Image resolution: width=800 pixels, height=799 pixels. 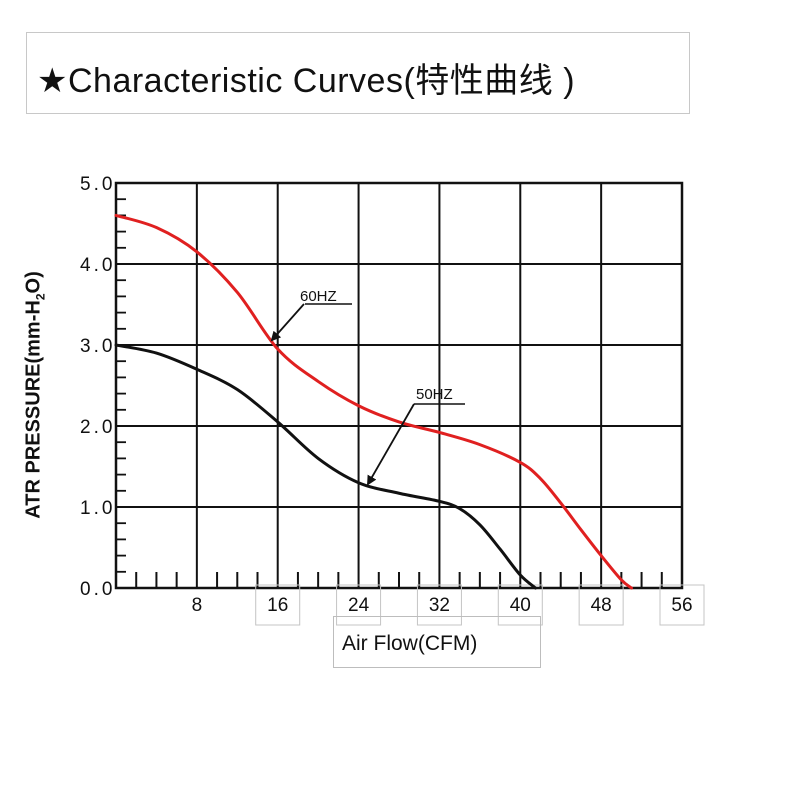 I want to click on x-tick-label: 40, so click(x=520, y=605).